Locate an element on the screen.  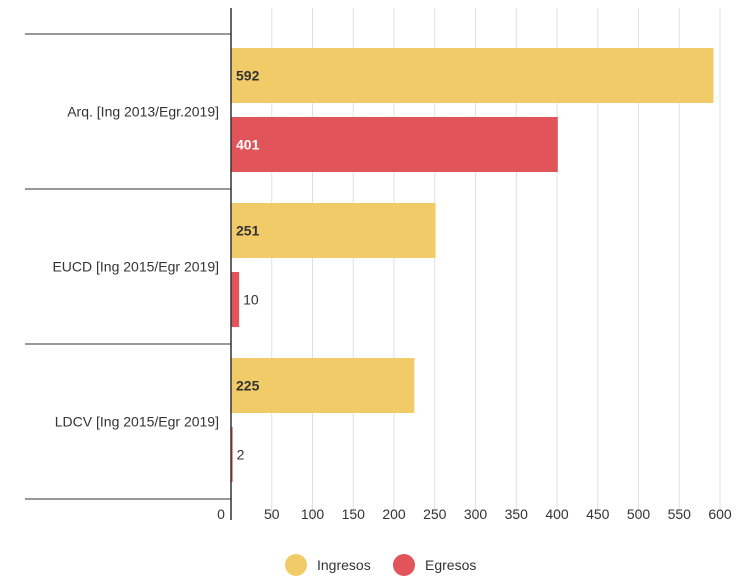
x-tick-label: 550 is located at coordinates (680, 514).